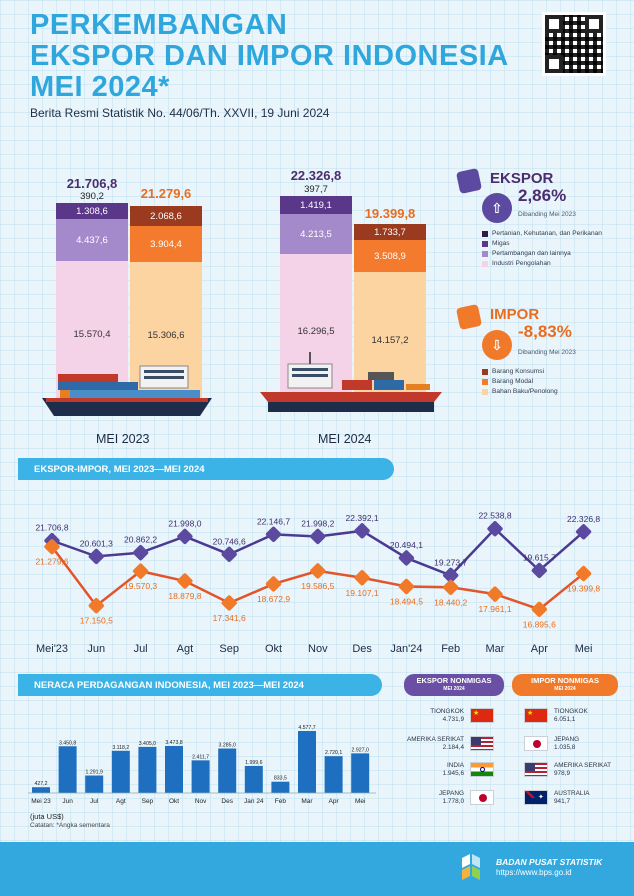 Image resolution: width=634 pixels, height=896 pixels. Describe the element at coordinates (534, 872) in the screenshot. I see `agency-url: https://www.bps.go.id` at that location.